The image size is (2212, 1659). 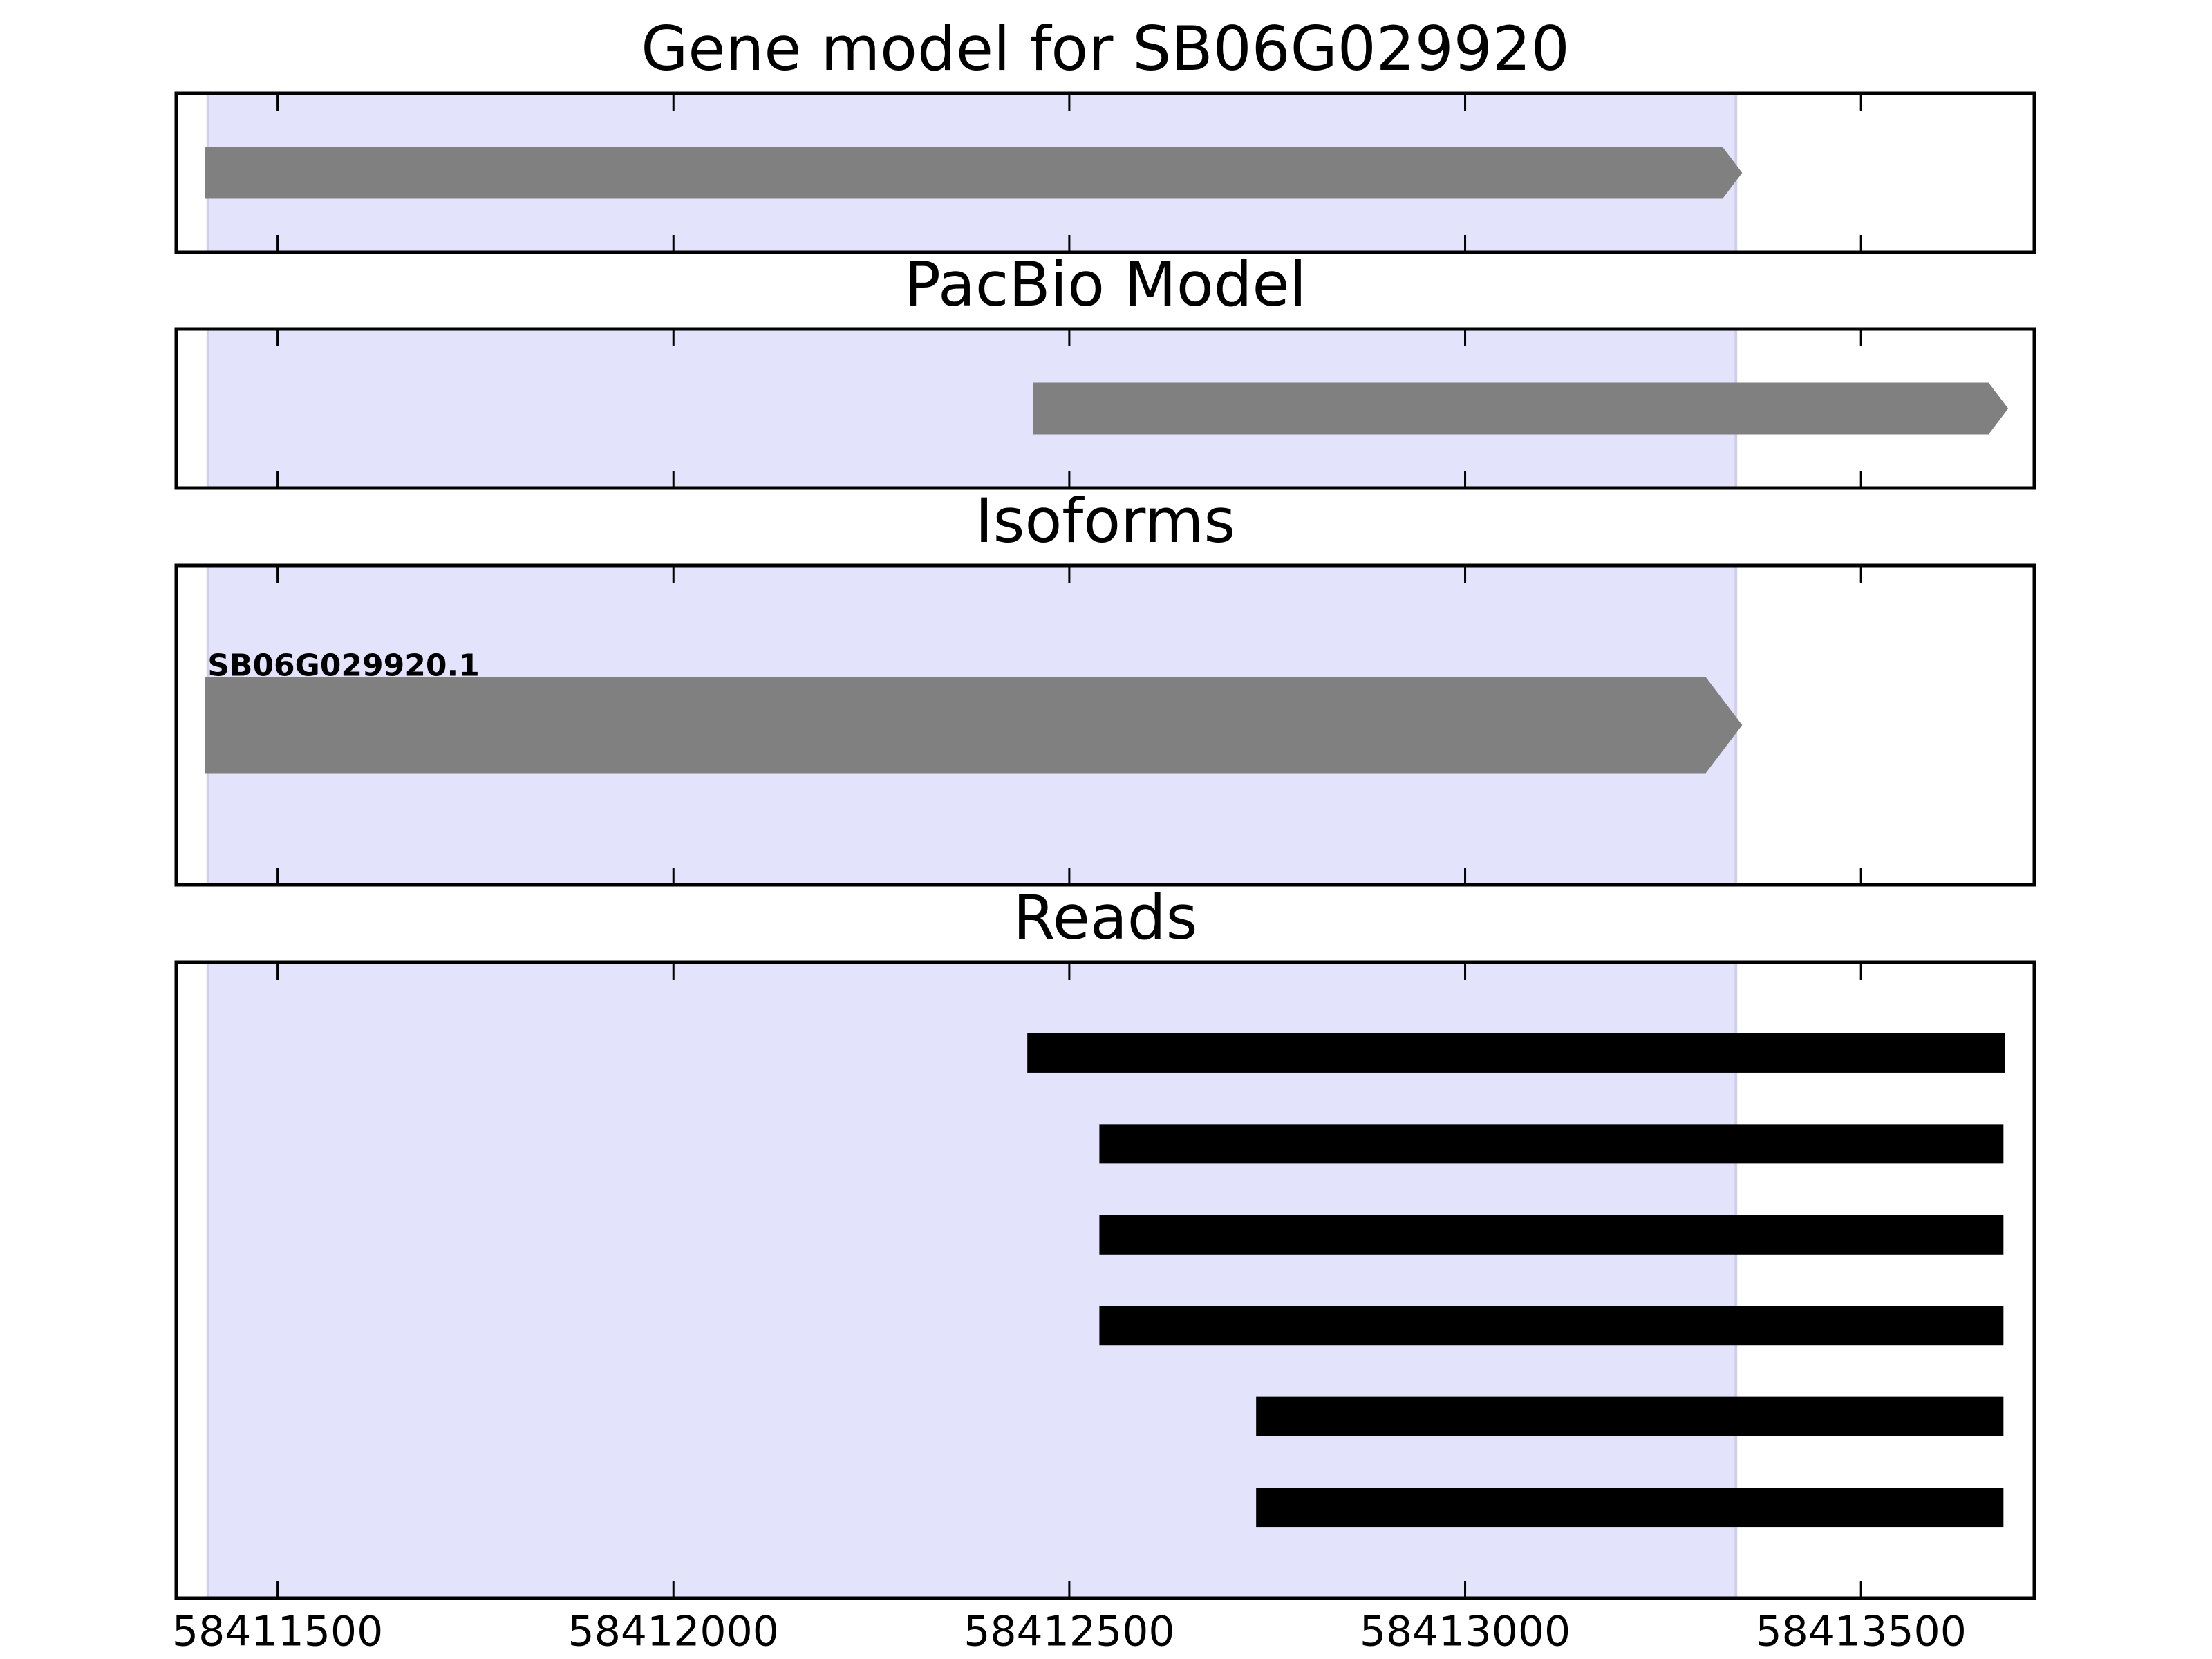 What do you see at coordinates (1069, 1632) in the screenshot?
I see `x-tick-label: 58412500` at bounding box center [1069, 1632].